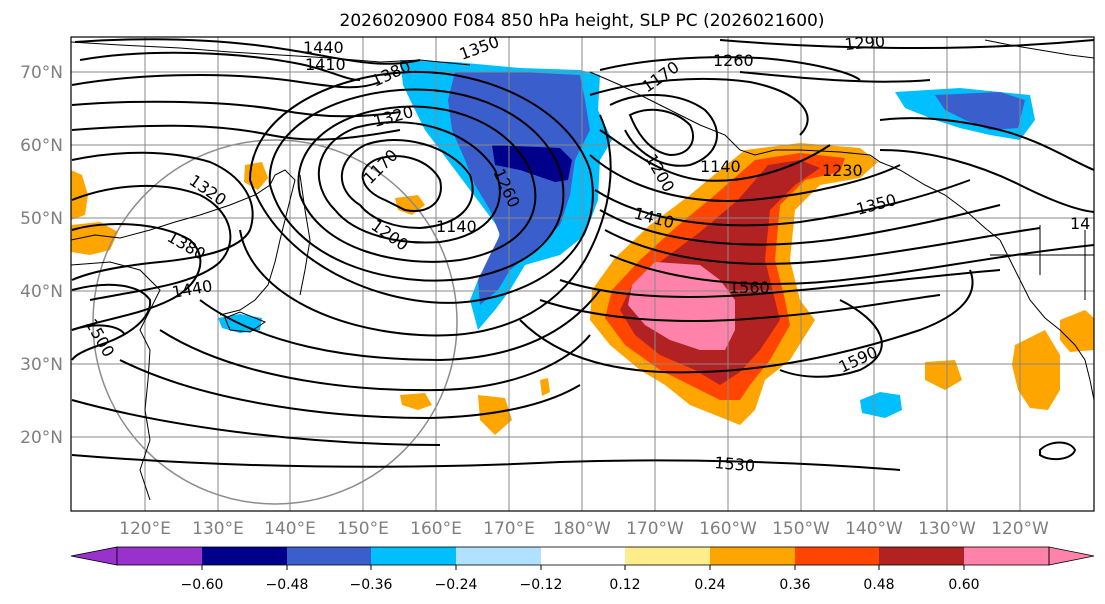 This screenshot has height=604, width=1105. Describe the element at coordinates (287, 585) in the screenshot. I see `colorbar-tick-label: −0.48` at that location.